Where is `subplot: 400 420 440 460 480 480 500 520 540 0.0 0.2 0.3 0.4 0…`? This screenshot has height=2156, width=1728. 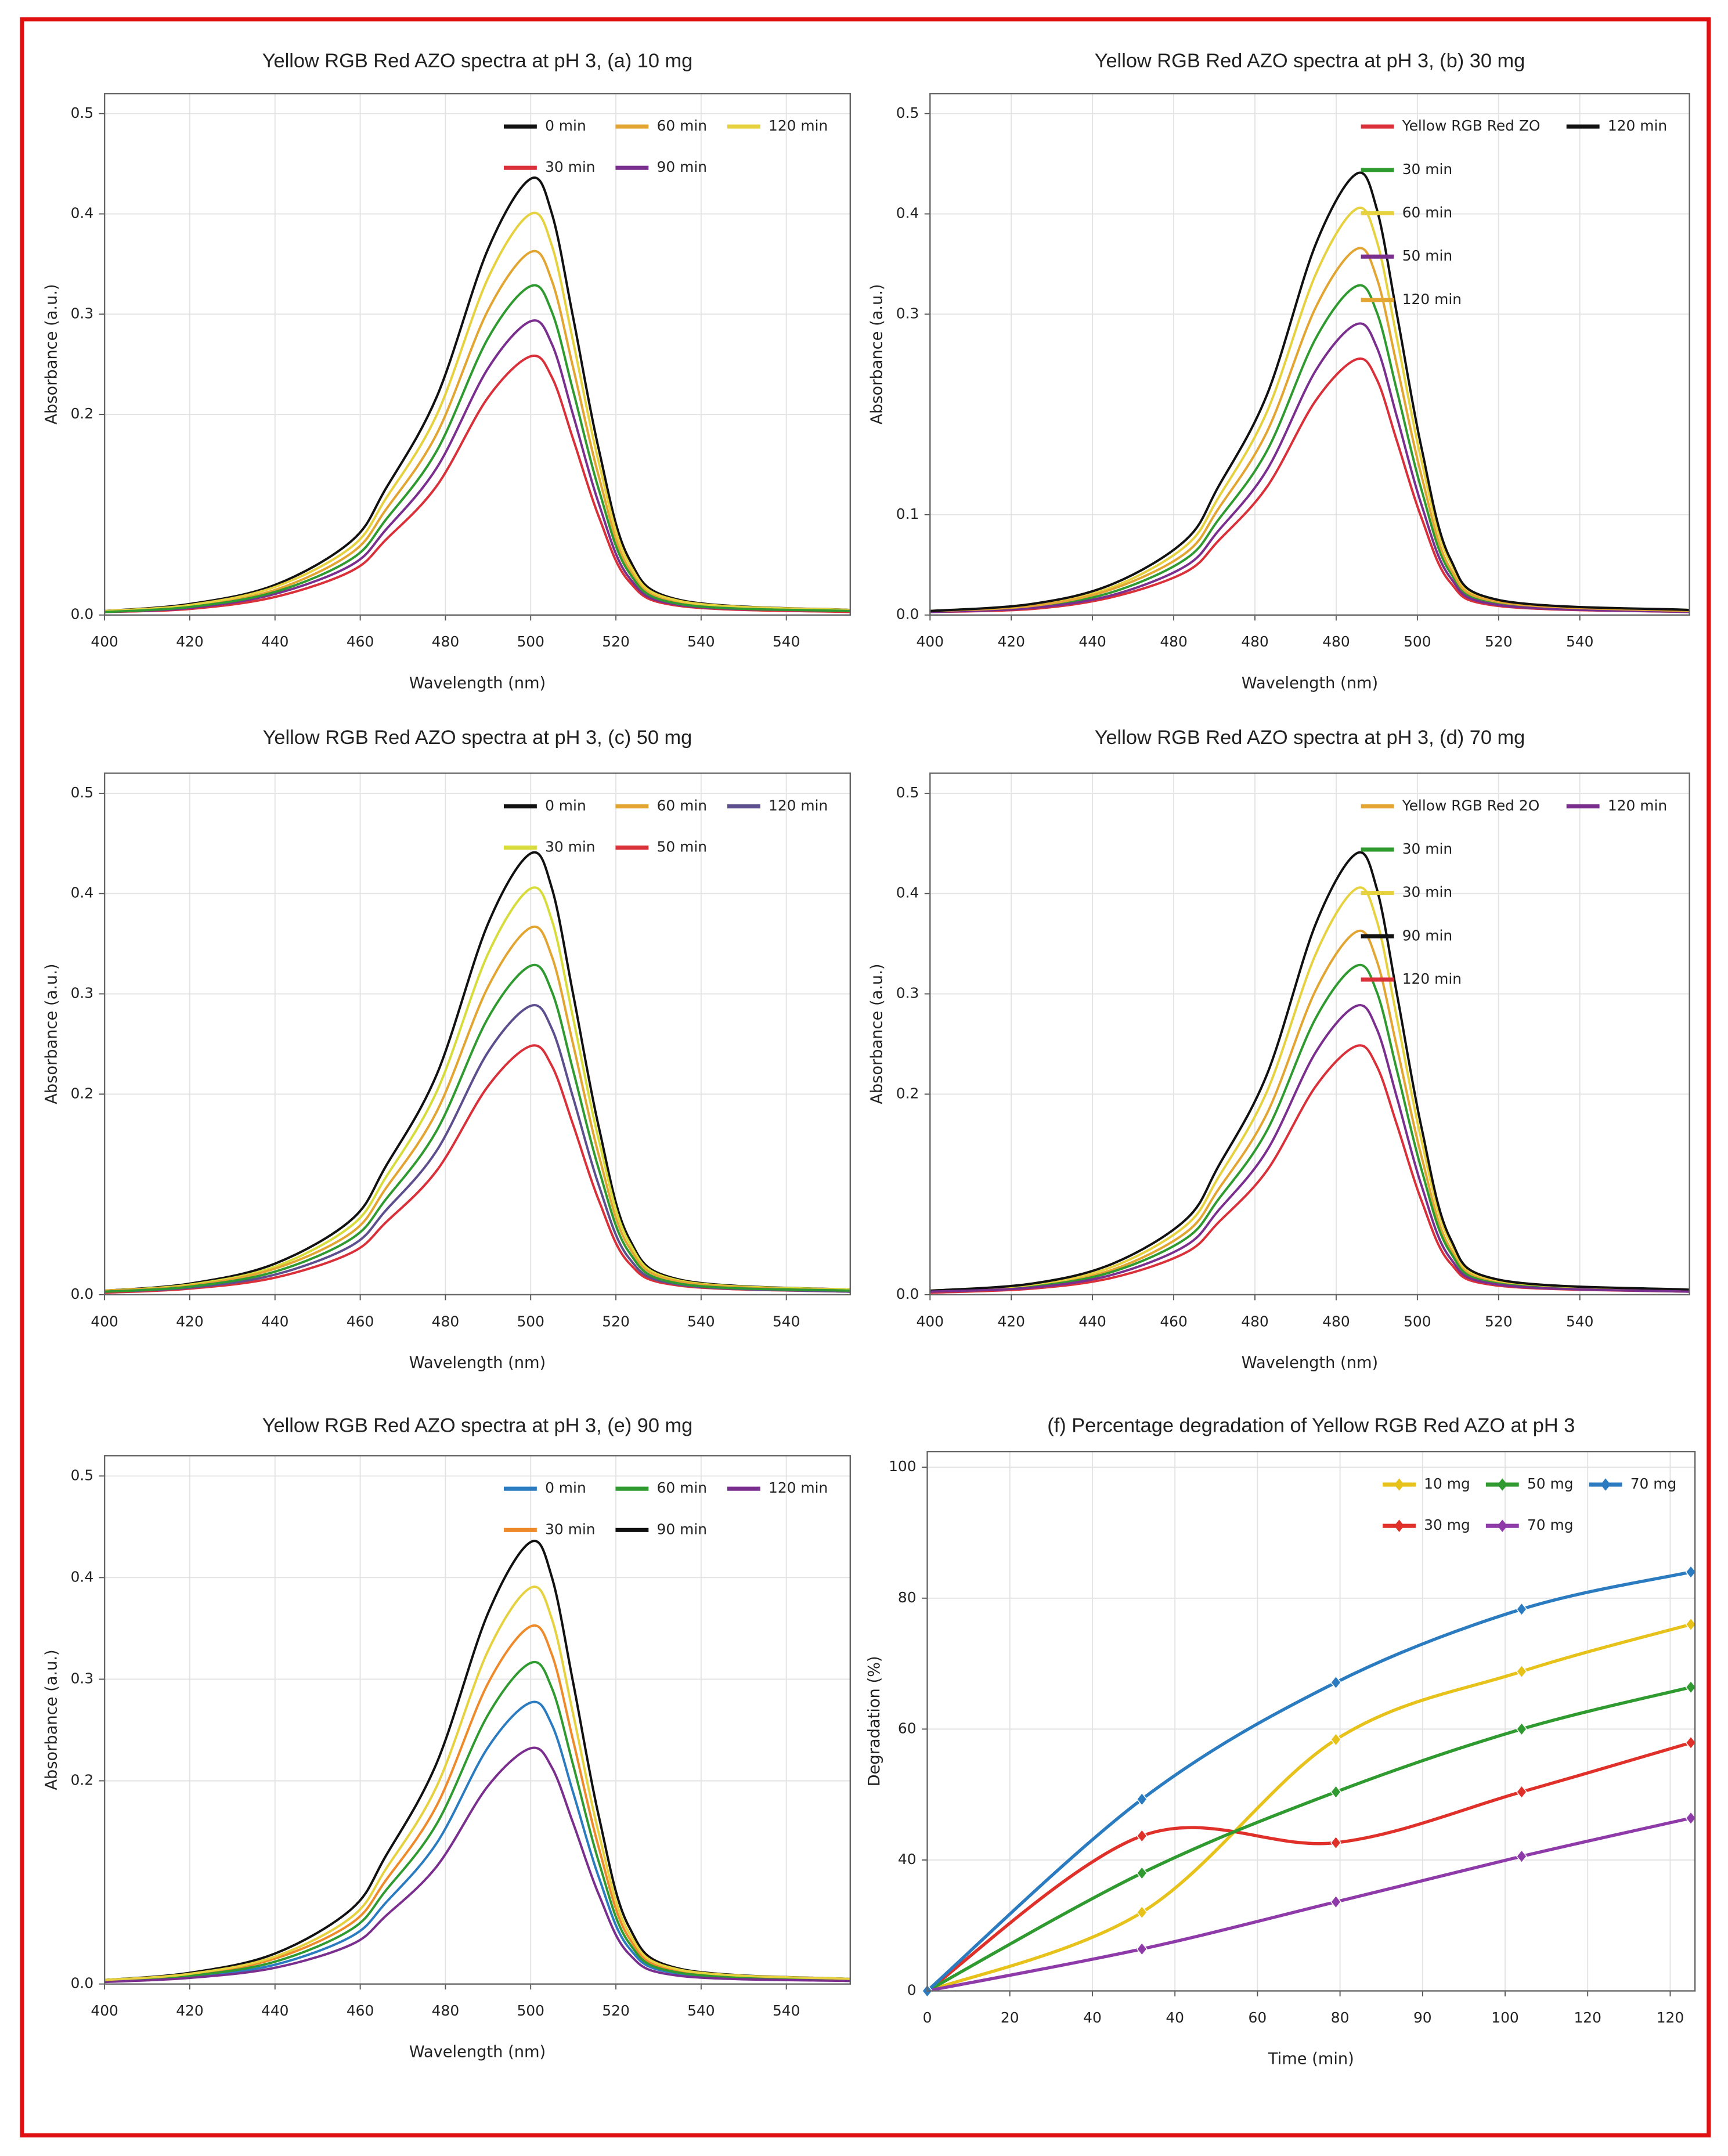
subplot: 400 420 440 460 480 480 500 520 540 0.0 0.2 0.3 0.4 0… is located at coordinates (1279, 1049).